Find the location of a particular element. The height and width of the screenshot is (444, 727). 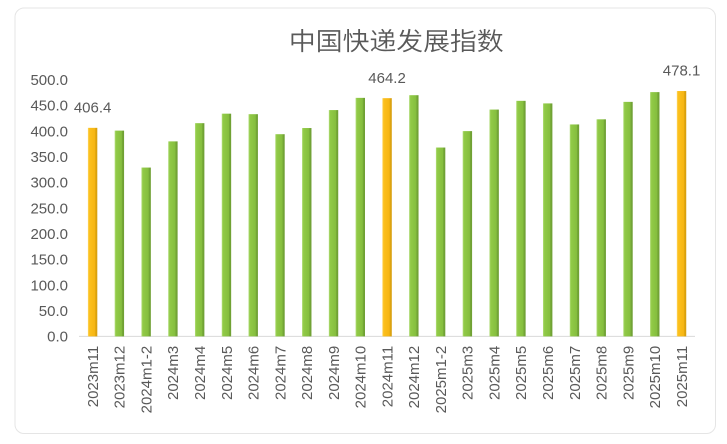

svg-text: 2024m8 is located at coordinates (307, 373).